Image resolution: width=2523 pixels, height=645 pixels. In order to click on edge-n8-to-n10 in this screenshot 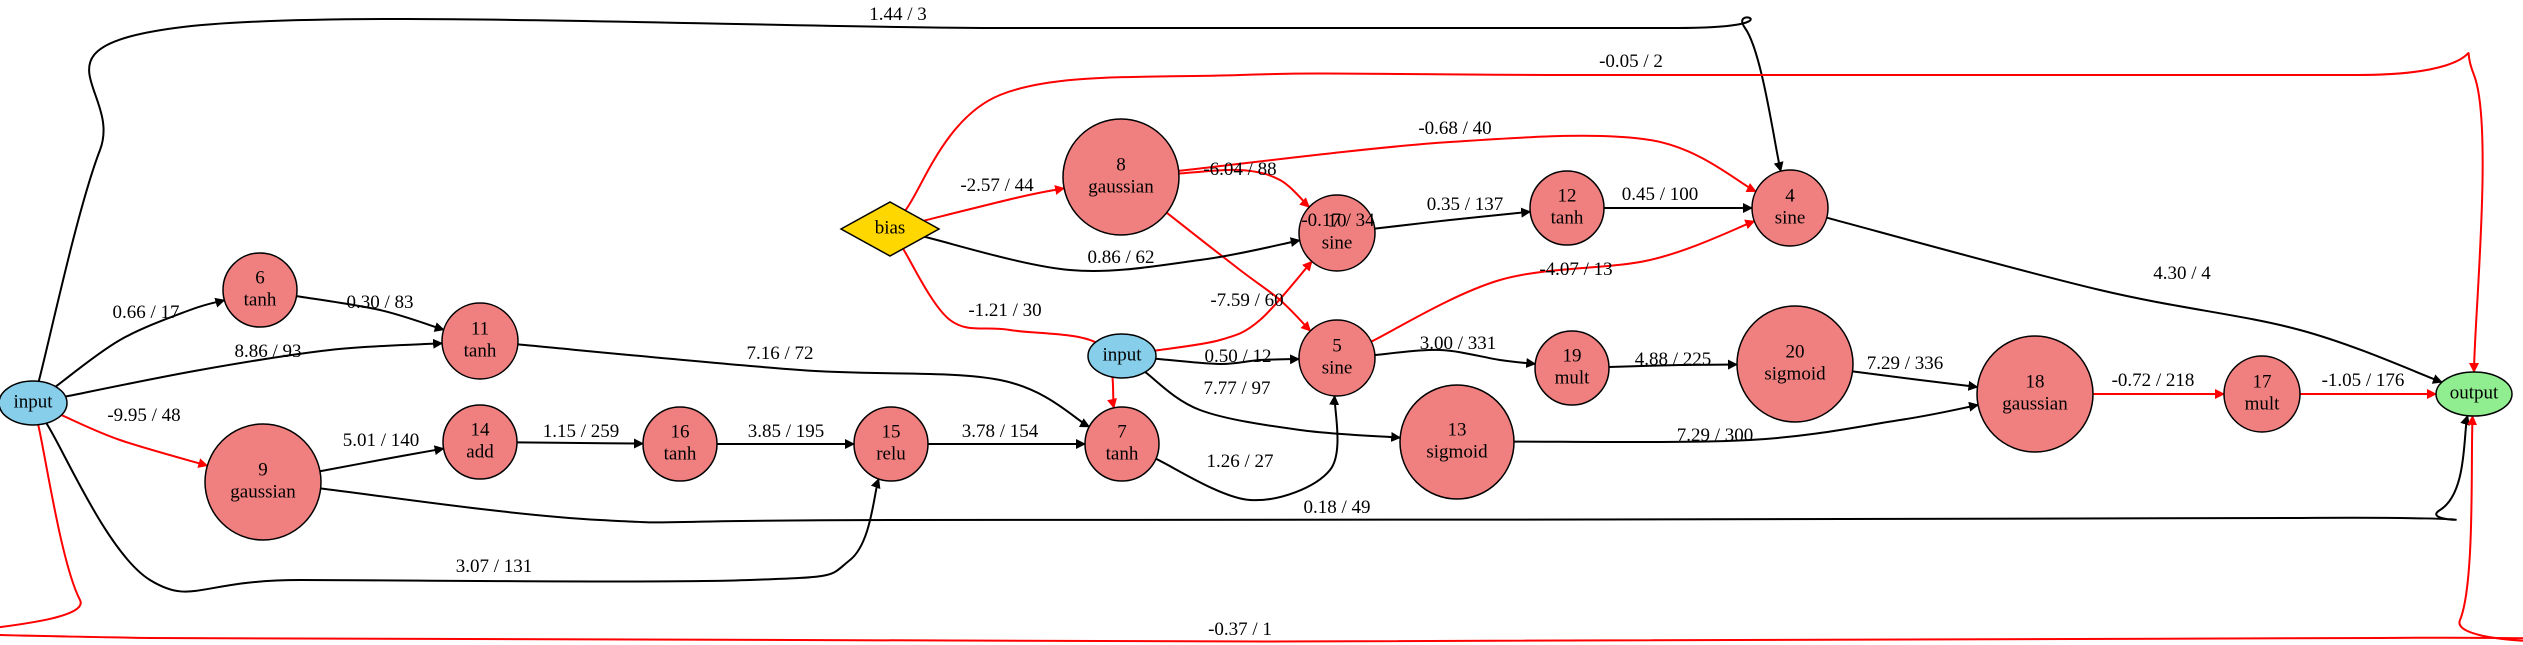, I will do `click(1244, 188)`.